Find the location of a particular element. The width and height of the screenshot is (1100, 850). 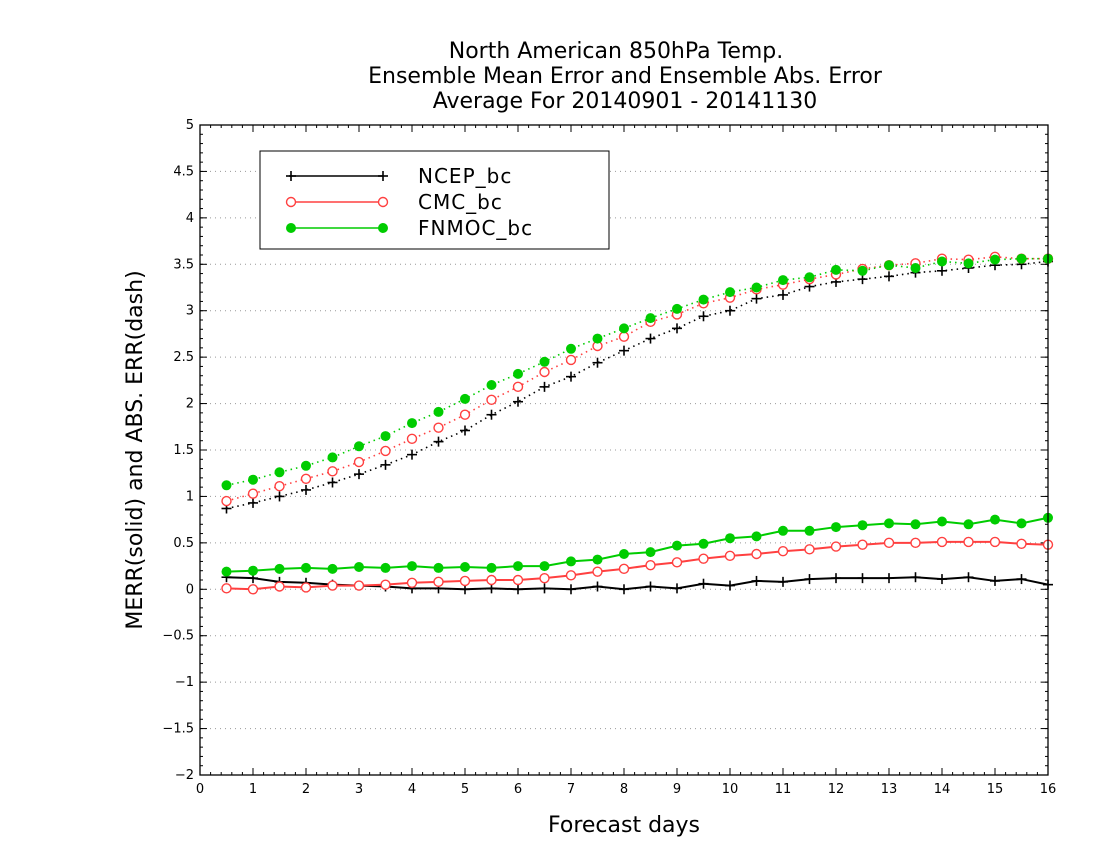

legend-label: NCEP_bc is located at coordinates (465, 176).